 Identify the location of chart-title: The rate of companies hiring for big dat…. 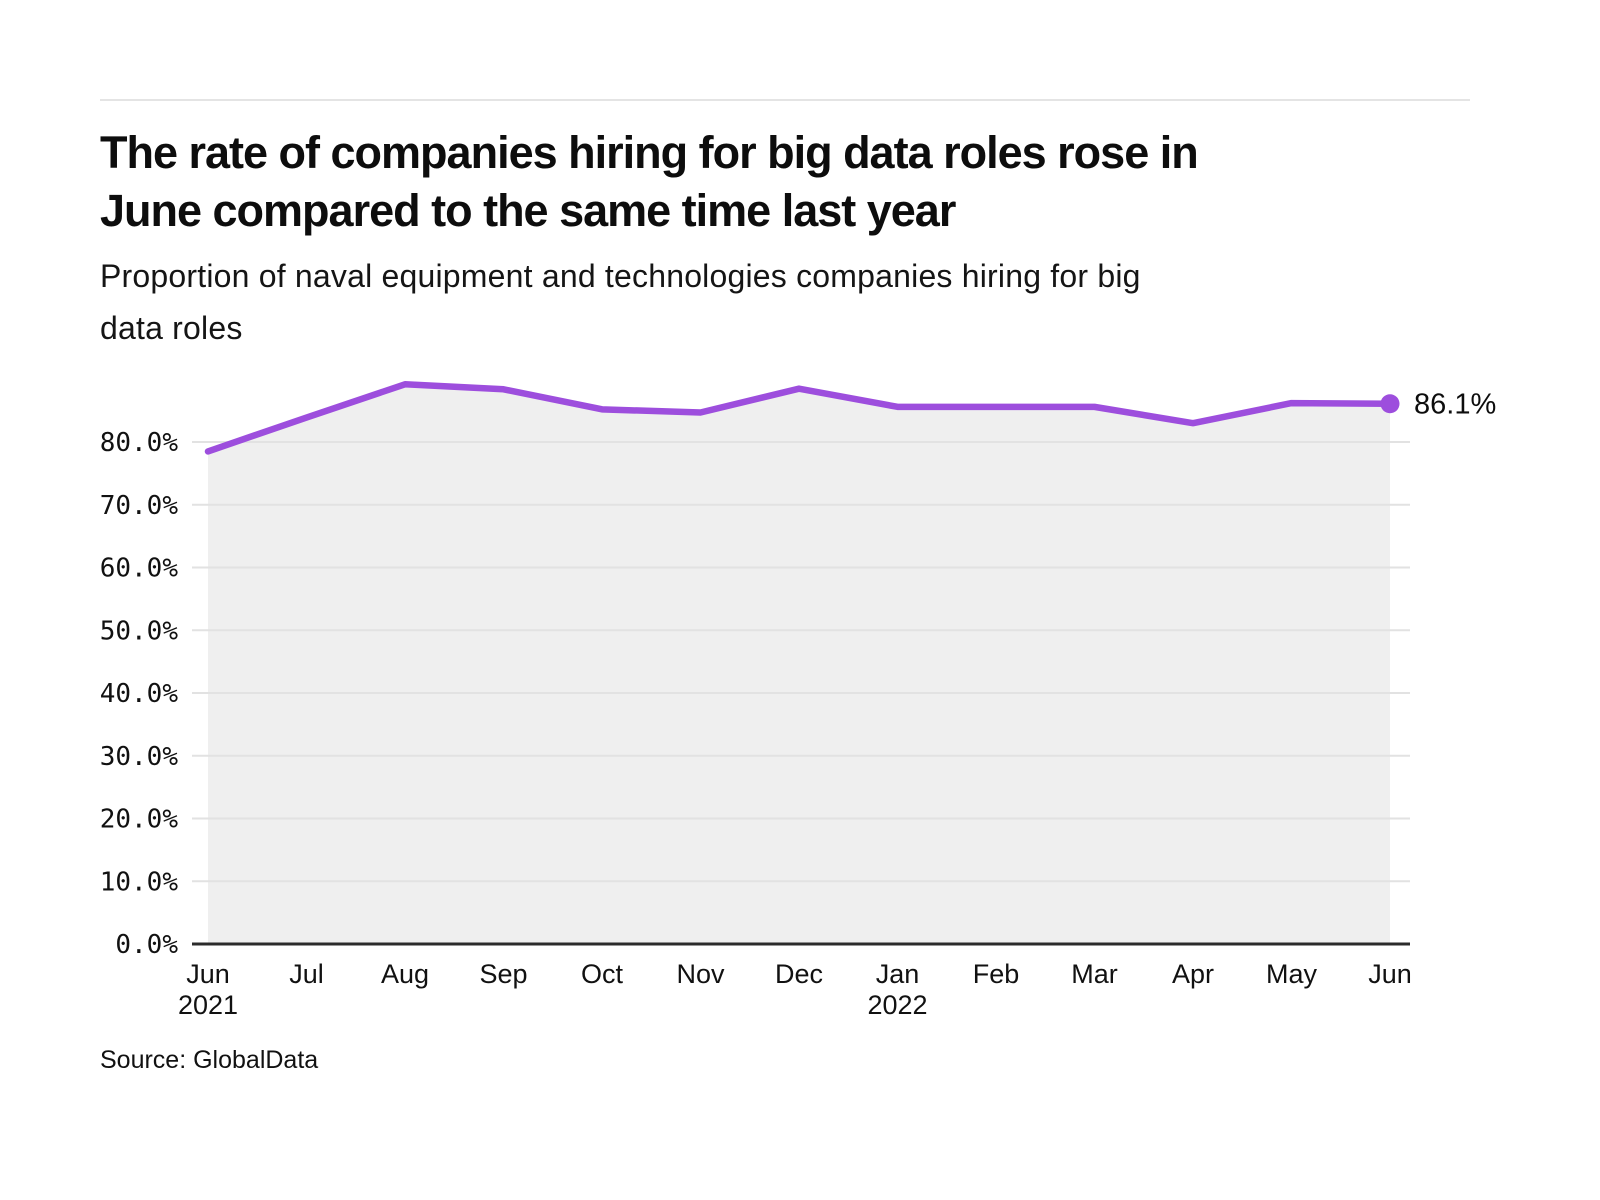
(800, 182).